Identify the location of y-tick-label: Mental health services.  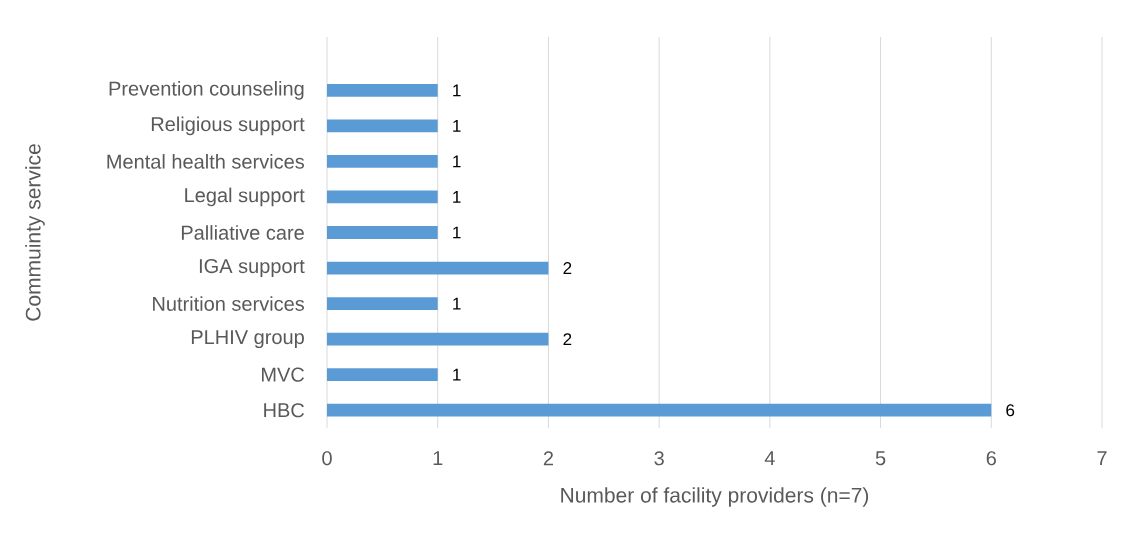
(206, 161).